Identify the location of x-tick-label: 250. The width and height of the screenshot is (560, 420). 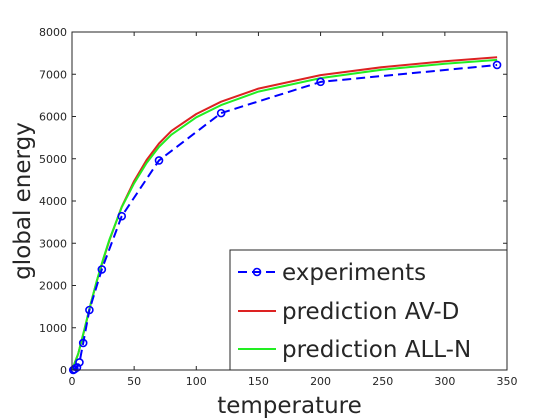
(382, 381).